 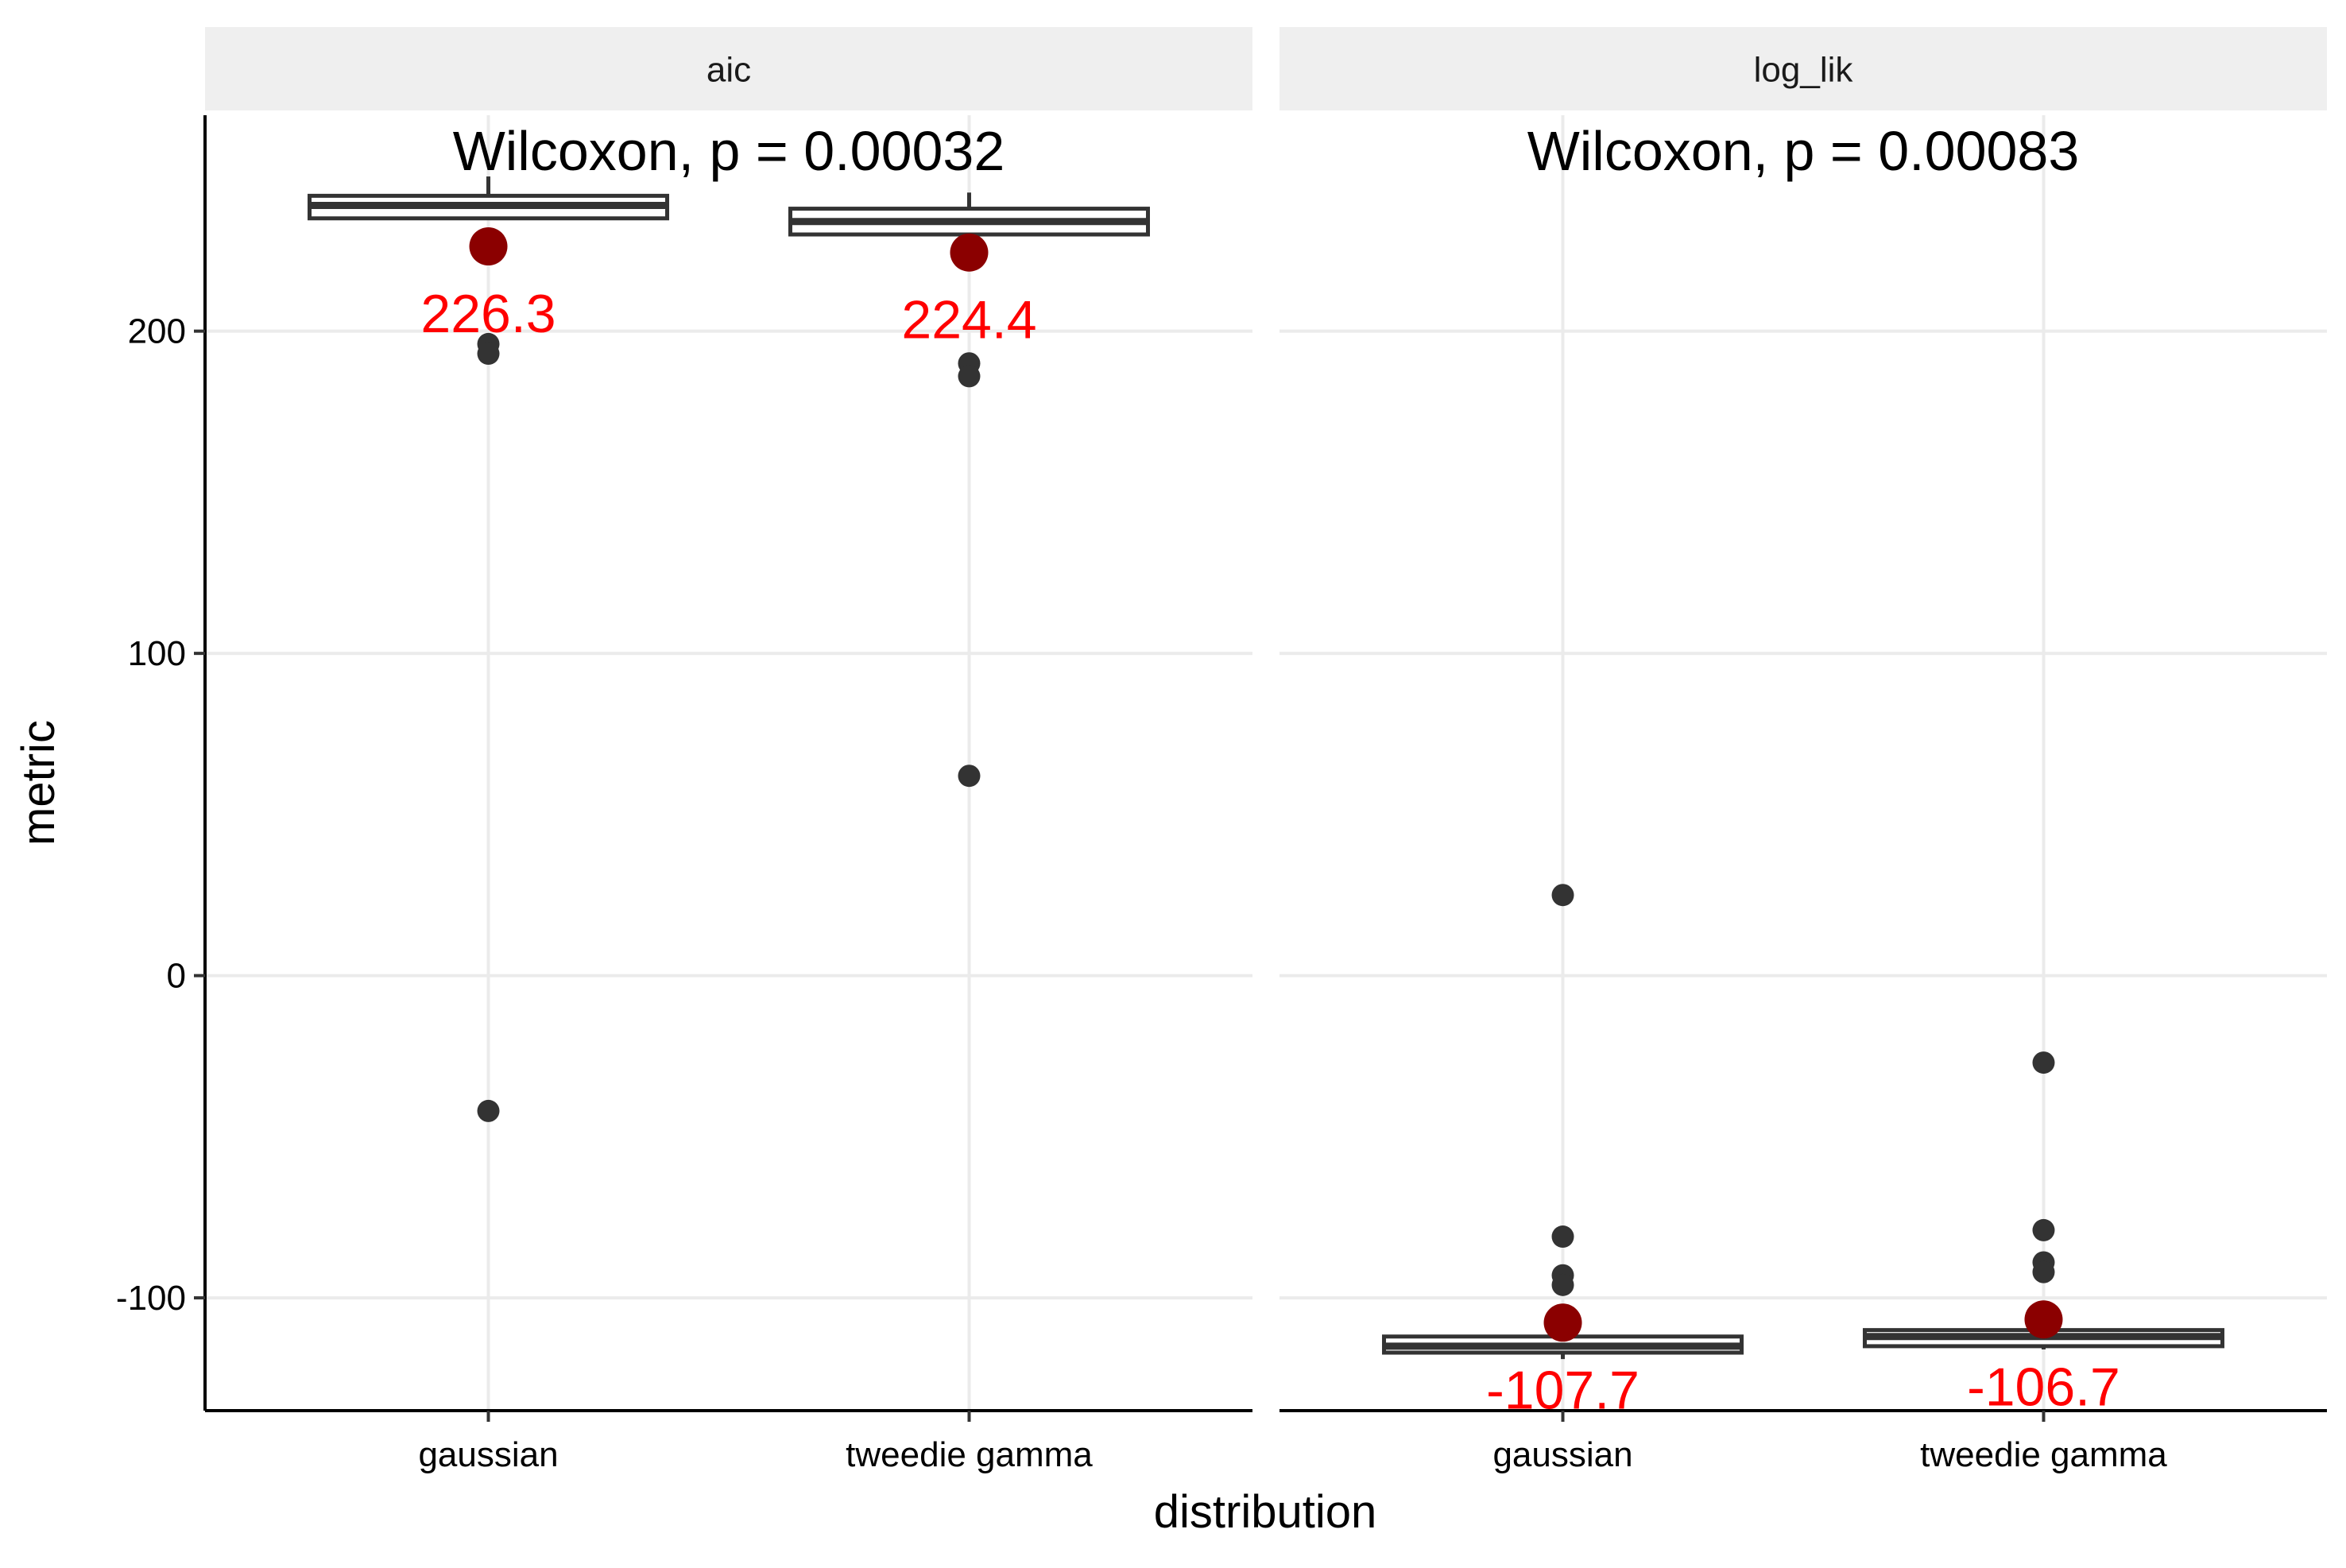 I want to click on box-group-gaussian: 226.3, so click(x=489, y=649).